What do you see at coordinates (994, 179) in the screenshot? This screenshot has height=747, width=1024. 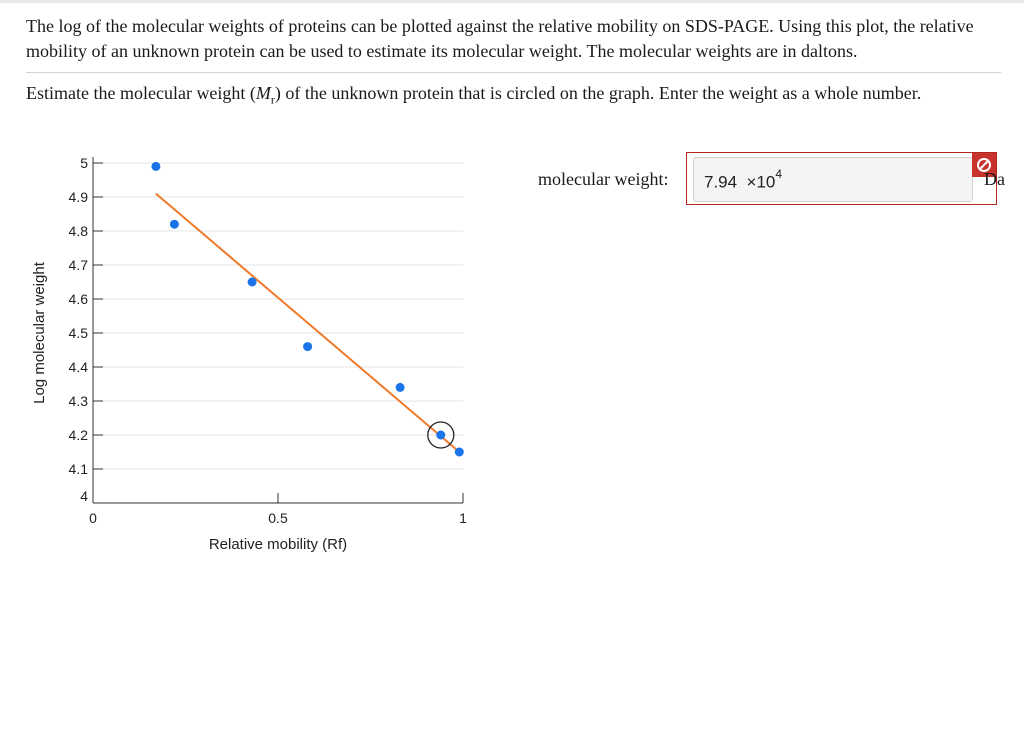 I see `unit-label: Da` at bounding box center [994, 179].